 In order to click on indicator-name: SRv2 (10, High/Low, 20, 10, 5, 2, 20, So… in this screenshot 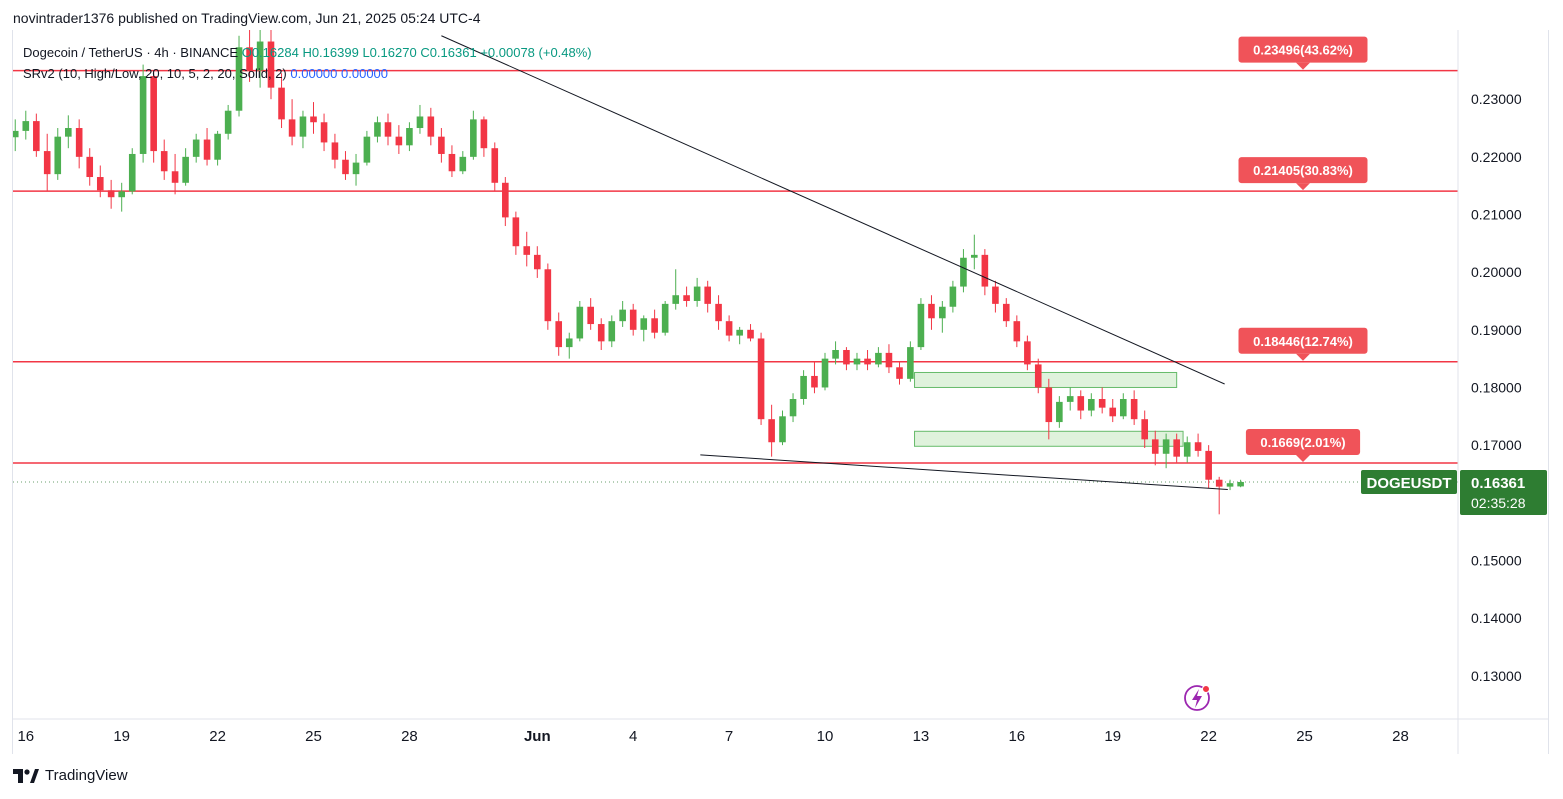, I will do `click(155, 73)`.